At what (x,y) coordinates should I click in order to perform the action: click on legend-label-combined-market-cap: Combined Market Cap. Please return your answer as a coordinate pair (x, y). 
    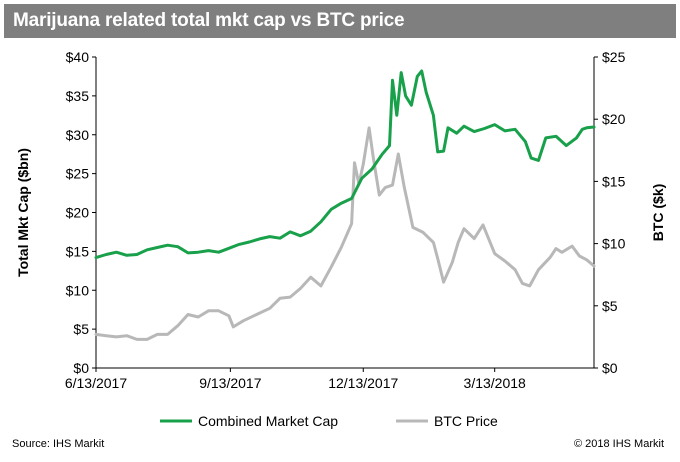
    Looking at the image, I should click on (268, 421).